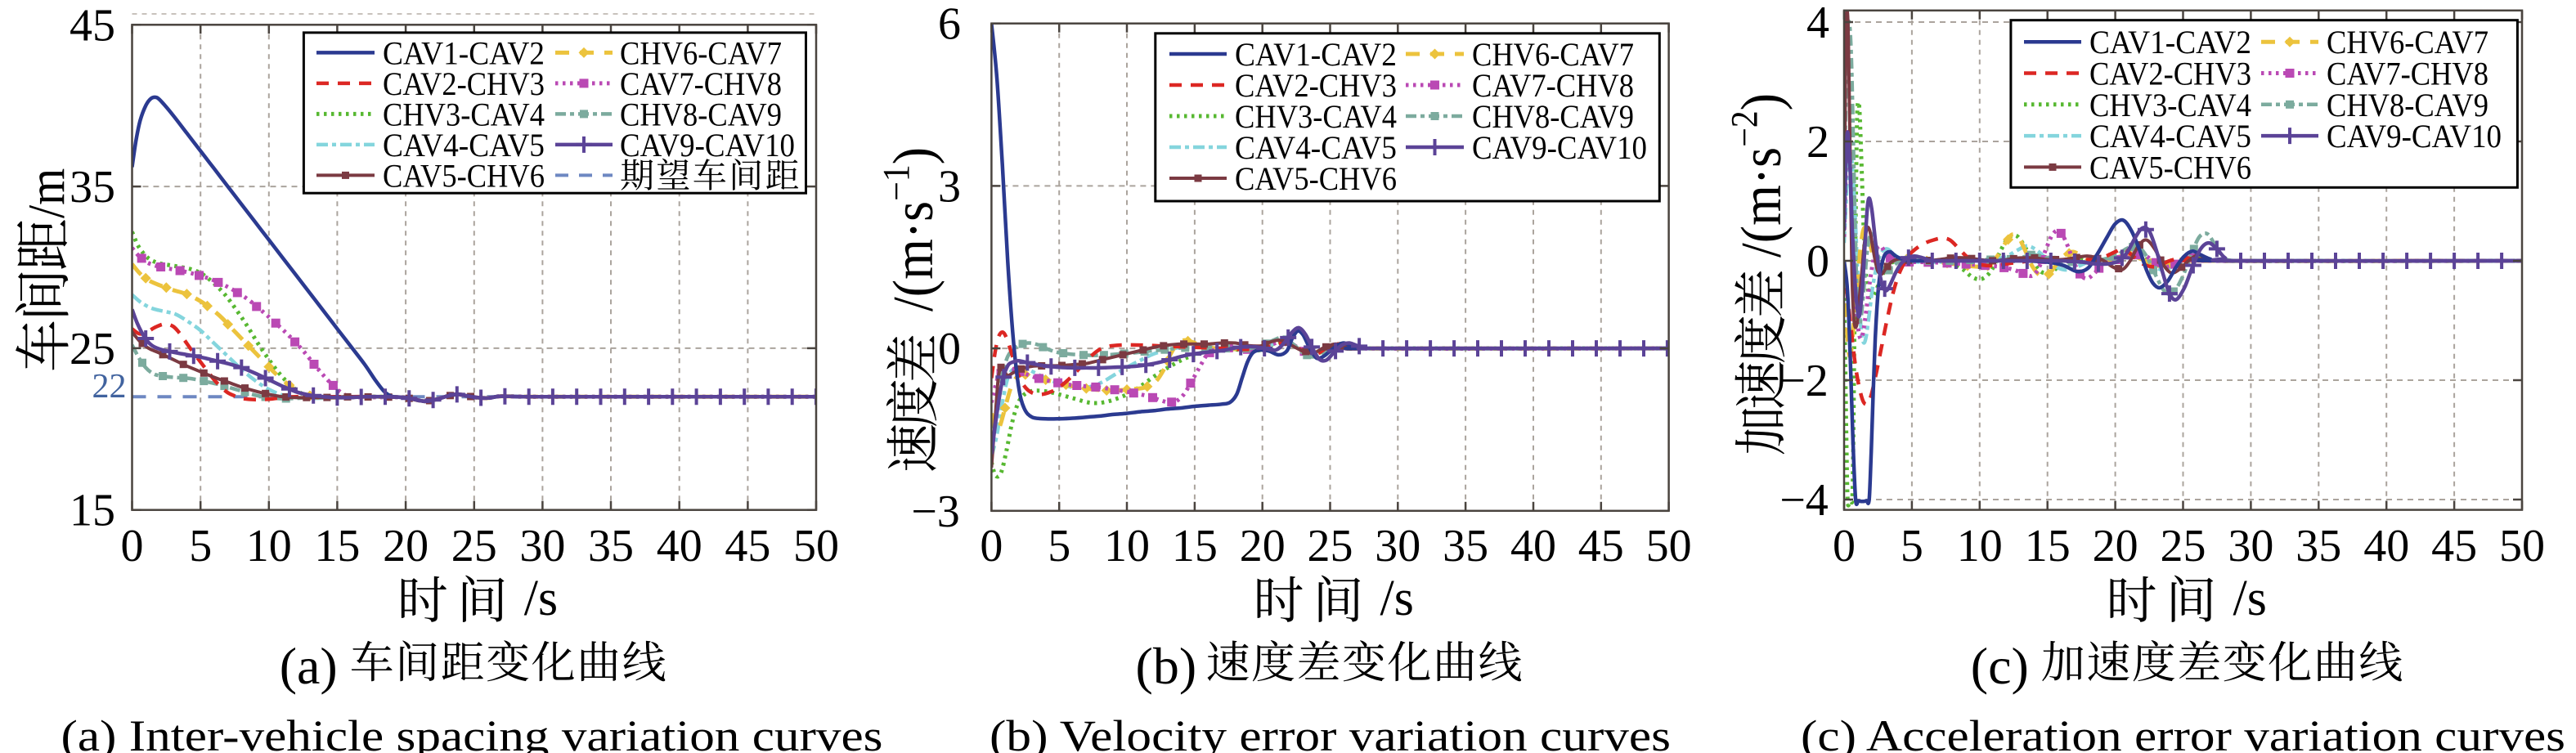  I want to click on svg-text: −4, so click(1804, 501).